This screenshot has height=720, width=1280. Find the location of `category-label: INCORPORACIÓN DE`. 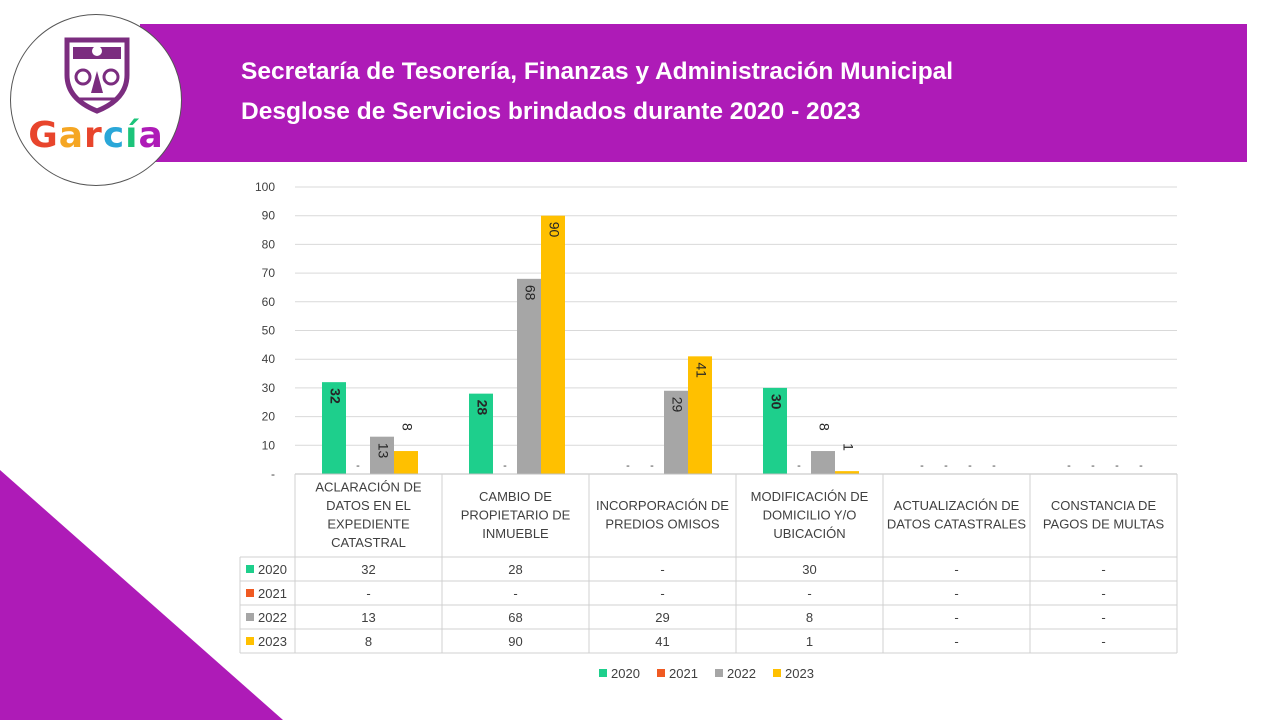

category-label: INCORPORACIÓN DE is located at coordinates (662, 505).